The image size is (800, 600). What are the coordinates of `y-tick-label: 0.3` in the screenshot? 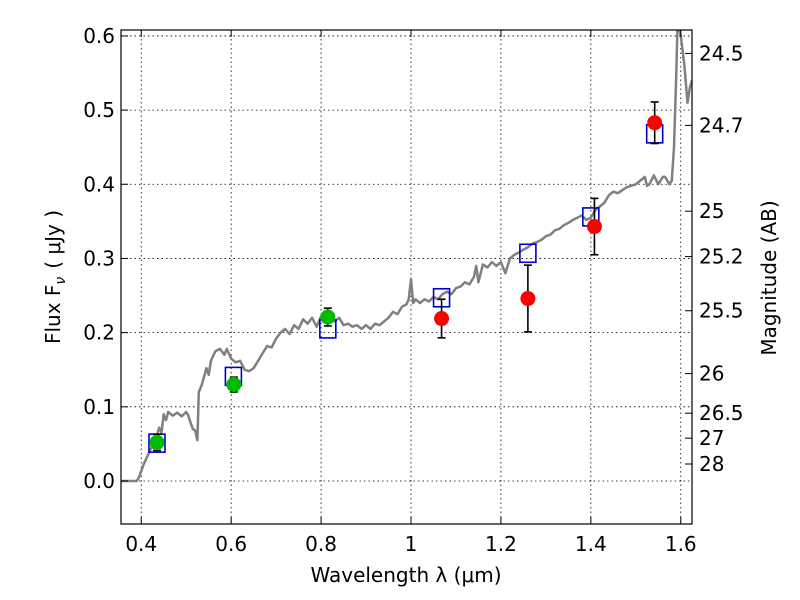 It's located at (99, 258).